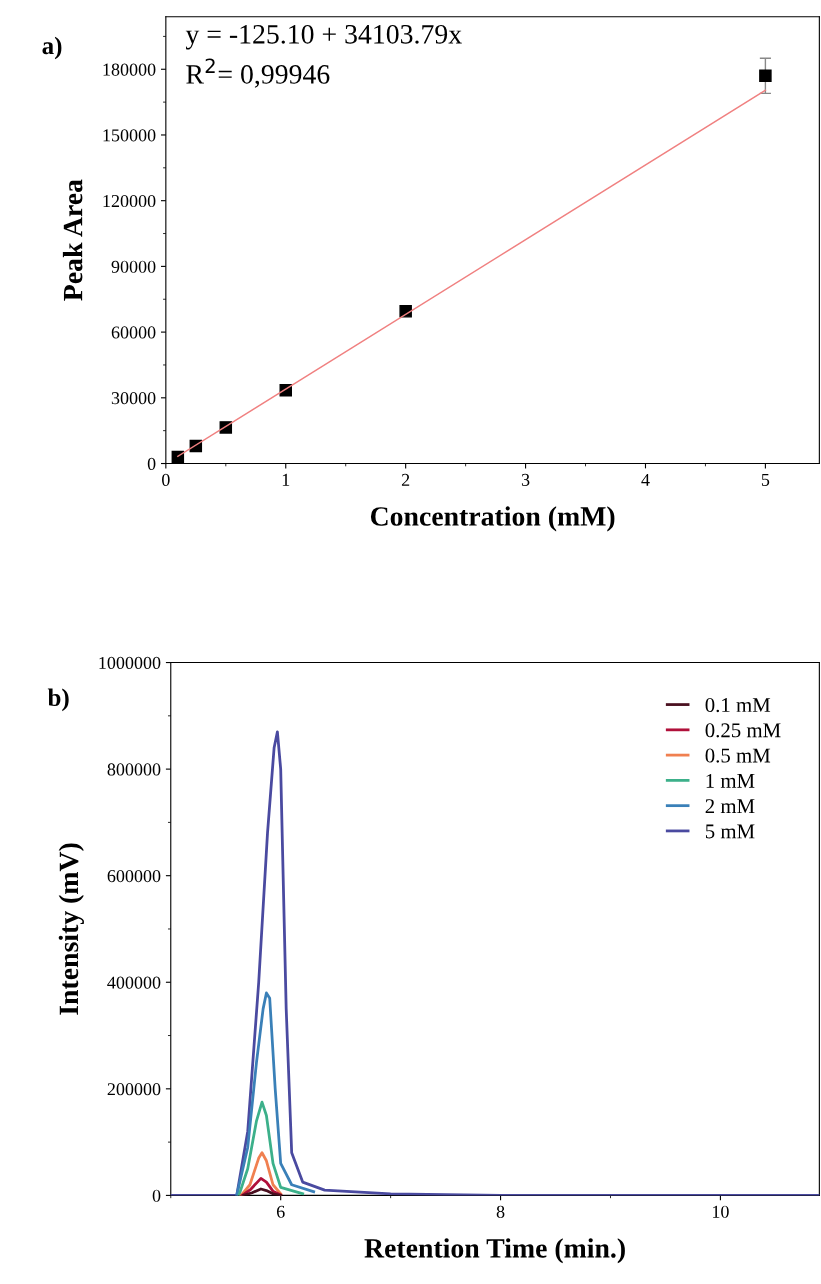 The image size is (821, 1284). I want to click on y-tick-label: 400000, so click(134, 982).